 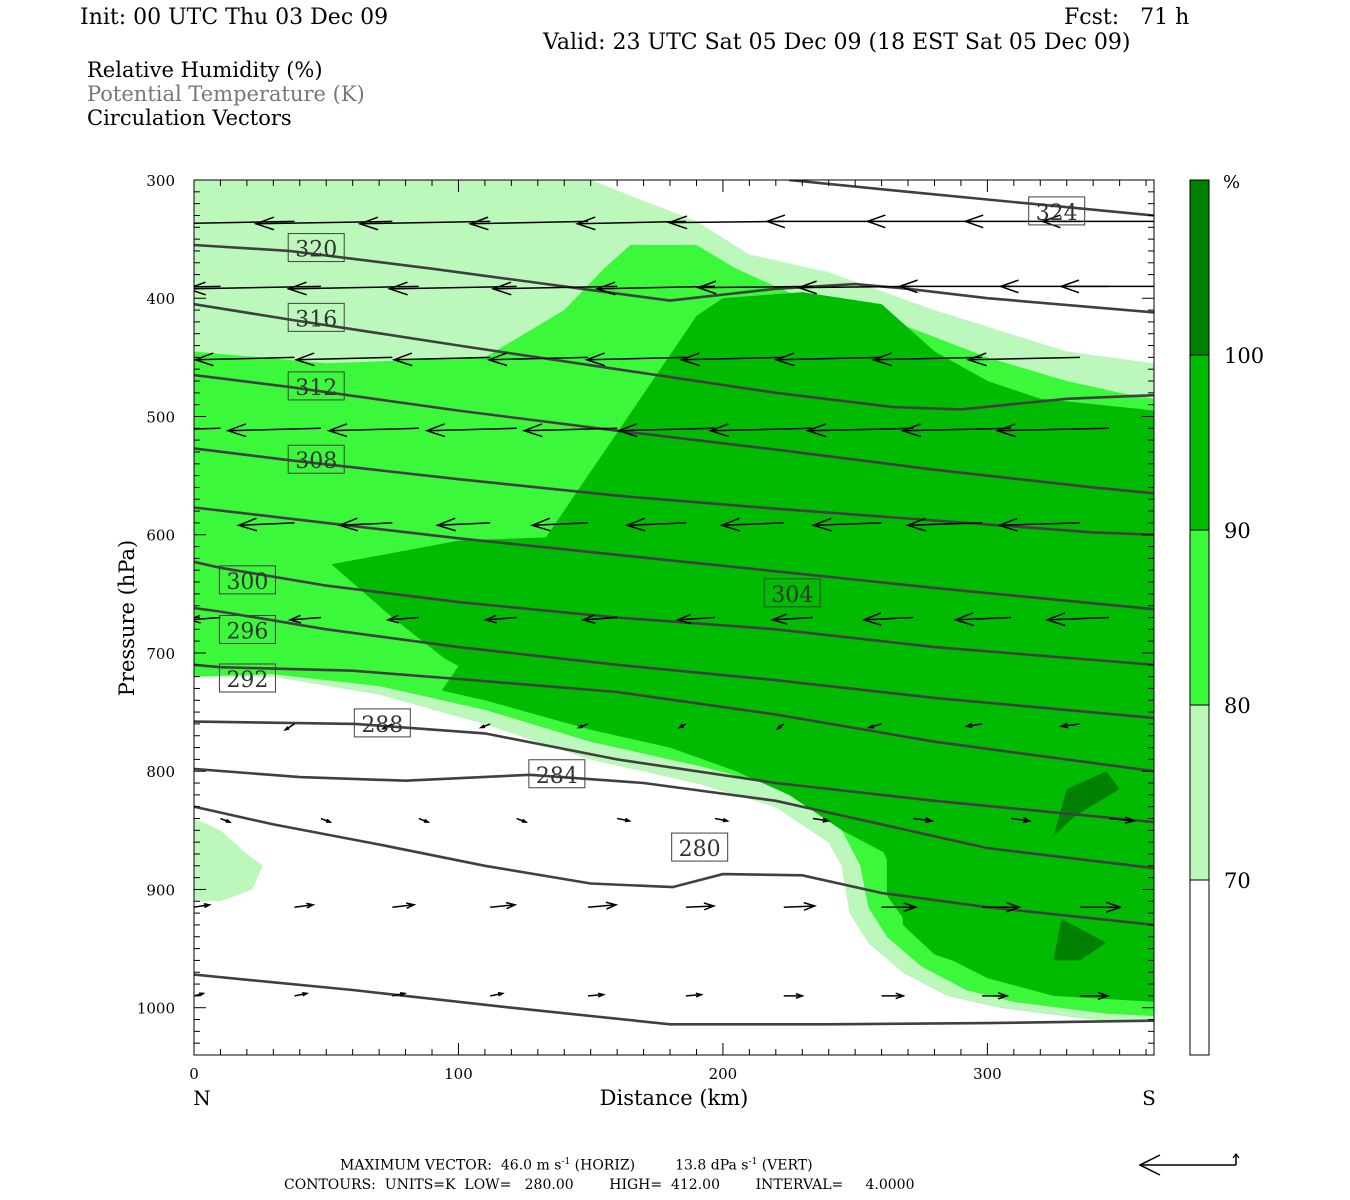 What do you see at coordinates (316, 459) in the screenshot?
I see `theta-label-308: 308` at bounding box center [316, 459].